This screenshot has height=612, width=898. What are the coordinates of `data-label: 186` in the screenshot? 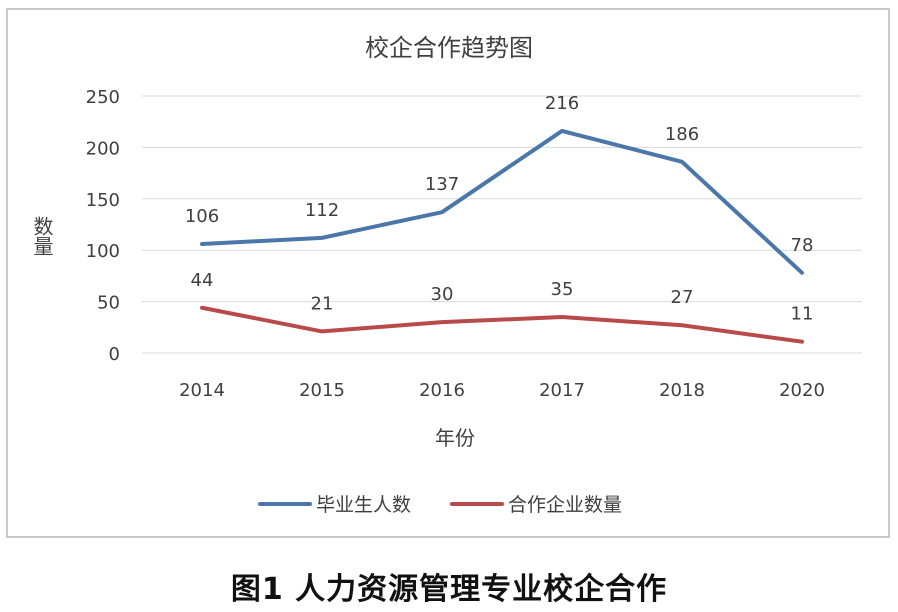 It's located at (682, 134).